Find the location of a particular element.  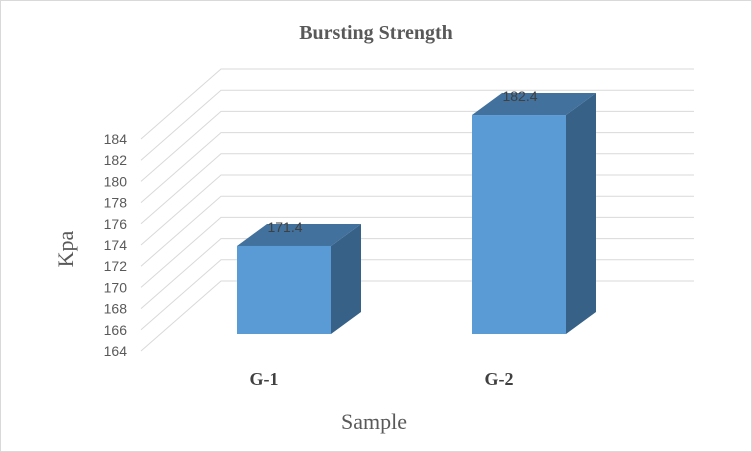

y-tick-label: 170 is located at coordinates (116, 287).